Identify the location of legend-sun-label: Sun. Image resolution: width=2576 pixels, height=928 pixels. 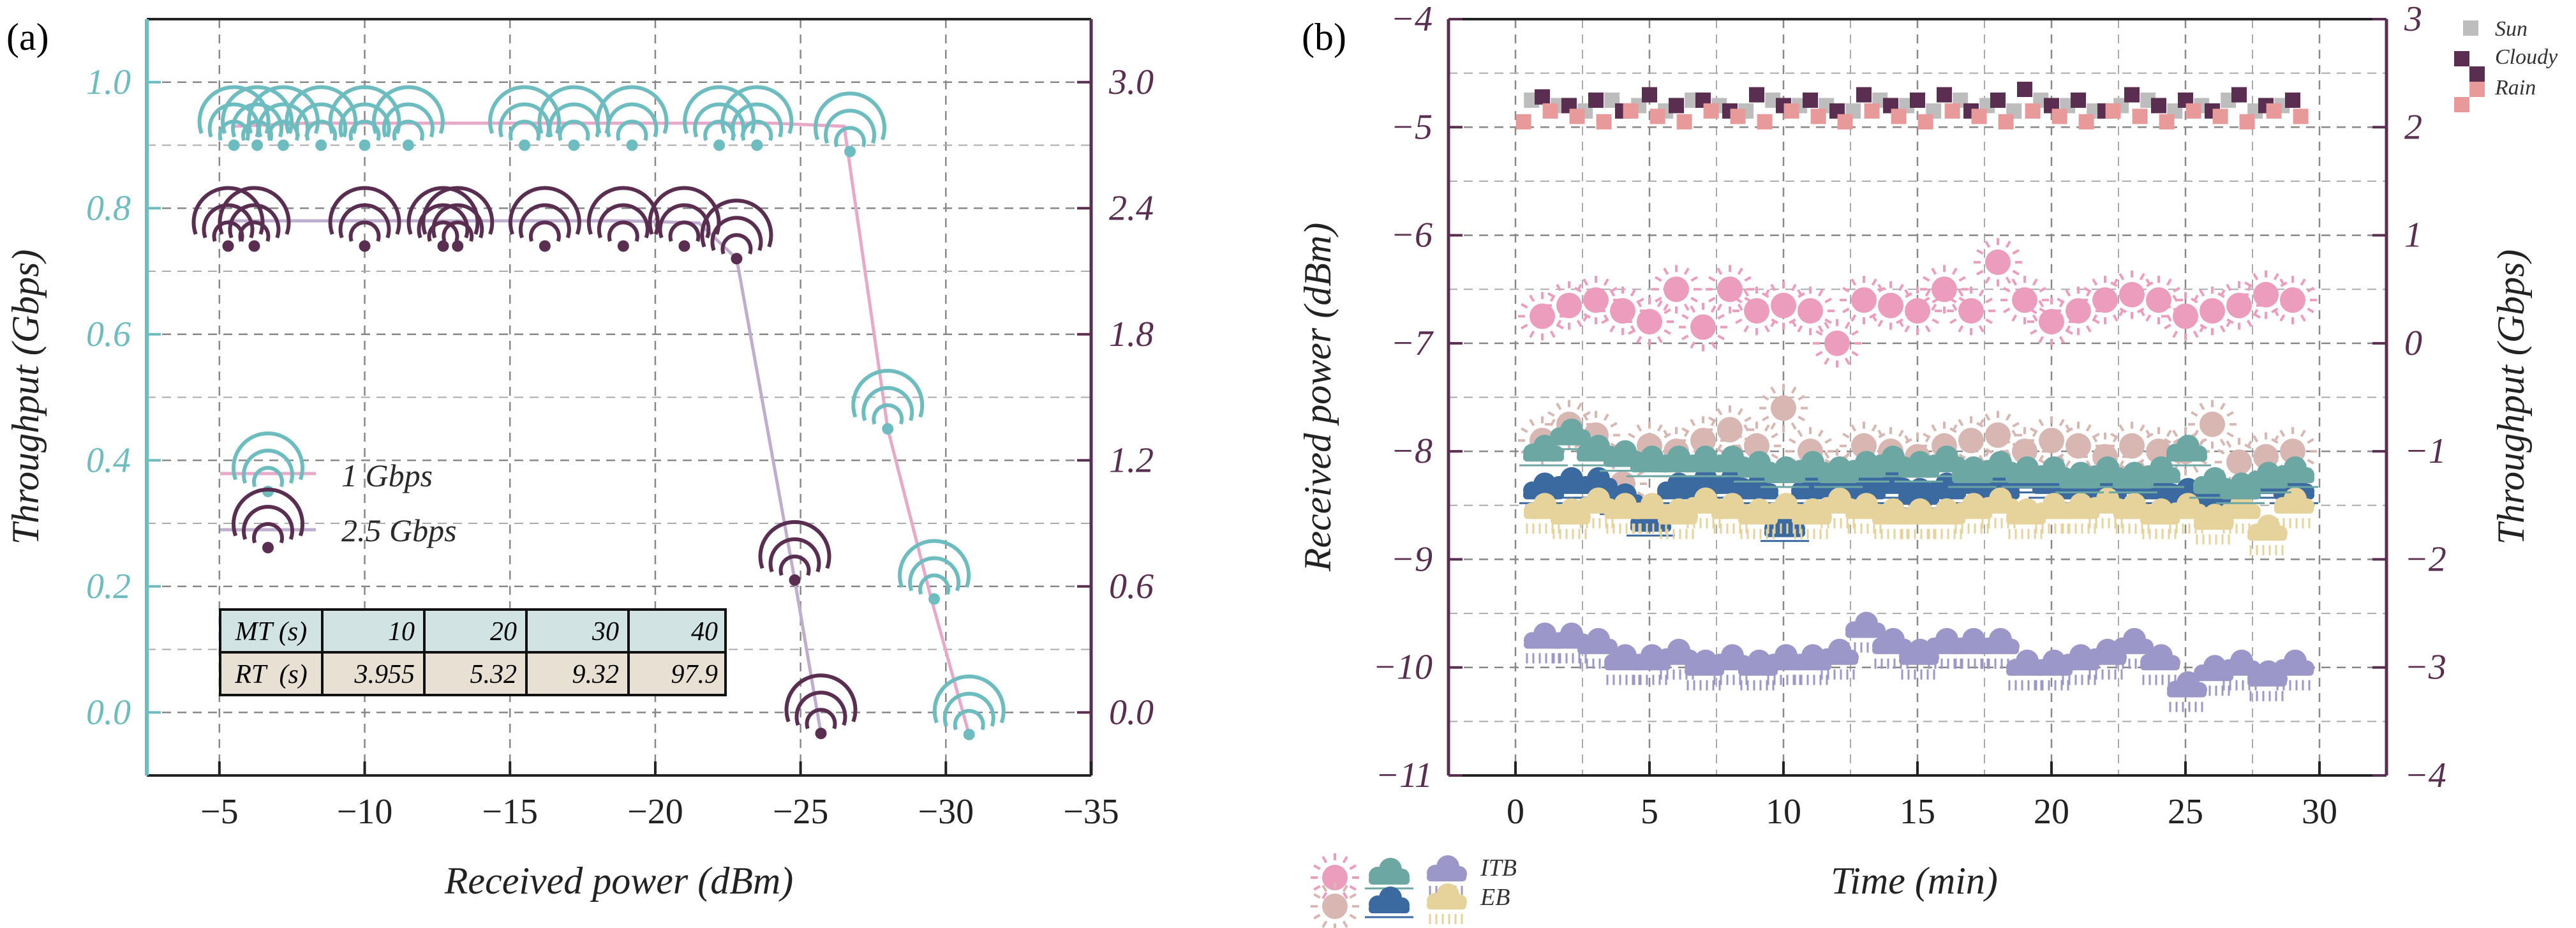
(2511, 29).